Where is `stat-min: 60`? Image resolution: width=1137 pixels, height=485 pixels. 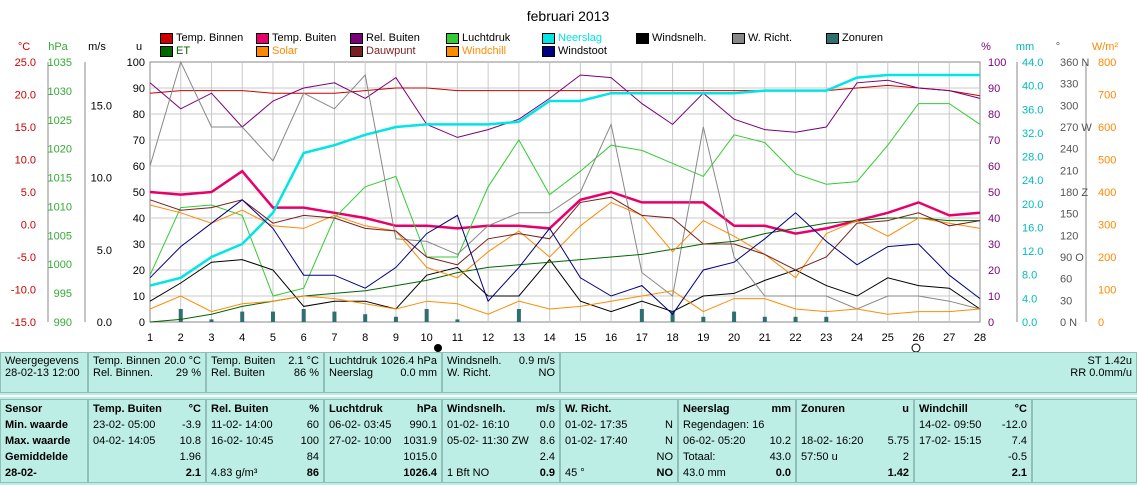 stat-min: 60 is located at coordinates (312, 425).